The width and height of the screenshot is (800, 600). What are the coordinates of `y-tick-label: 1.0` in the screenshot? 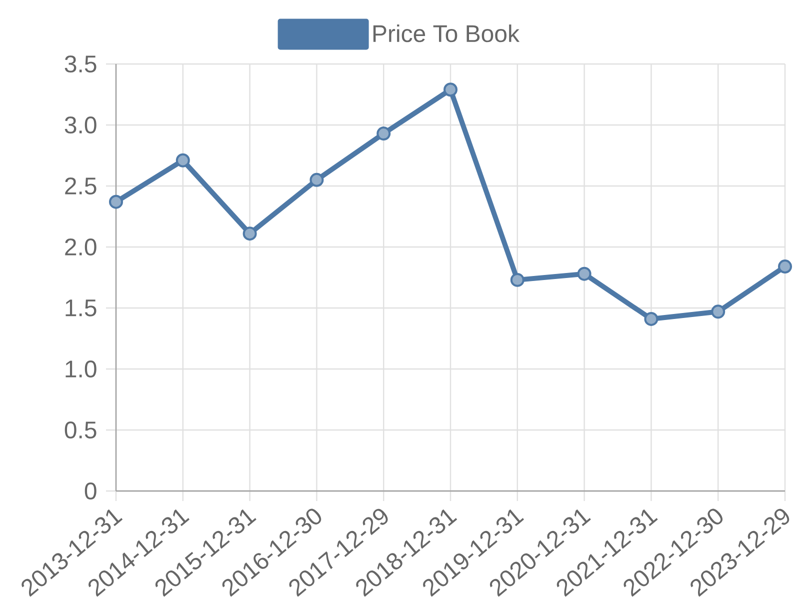 It's located at (81, 369).